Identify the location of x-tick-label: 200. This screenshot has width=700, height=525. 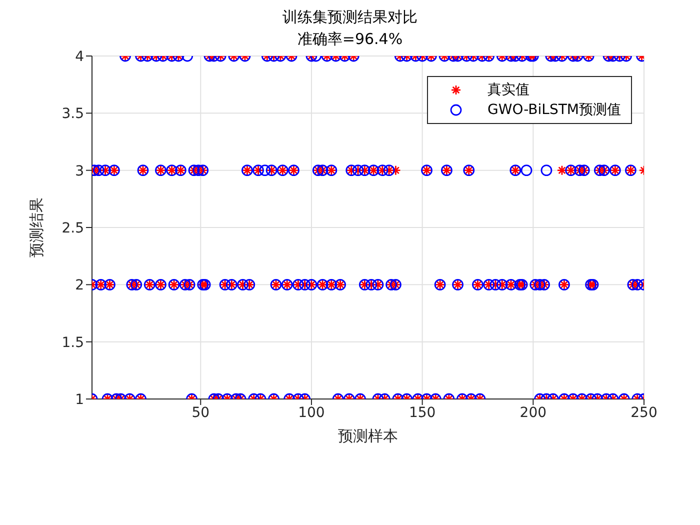
(533, 412).